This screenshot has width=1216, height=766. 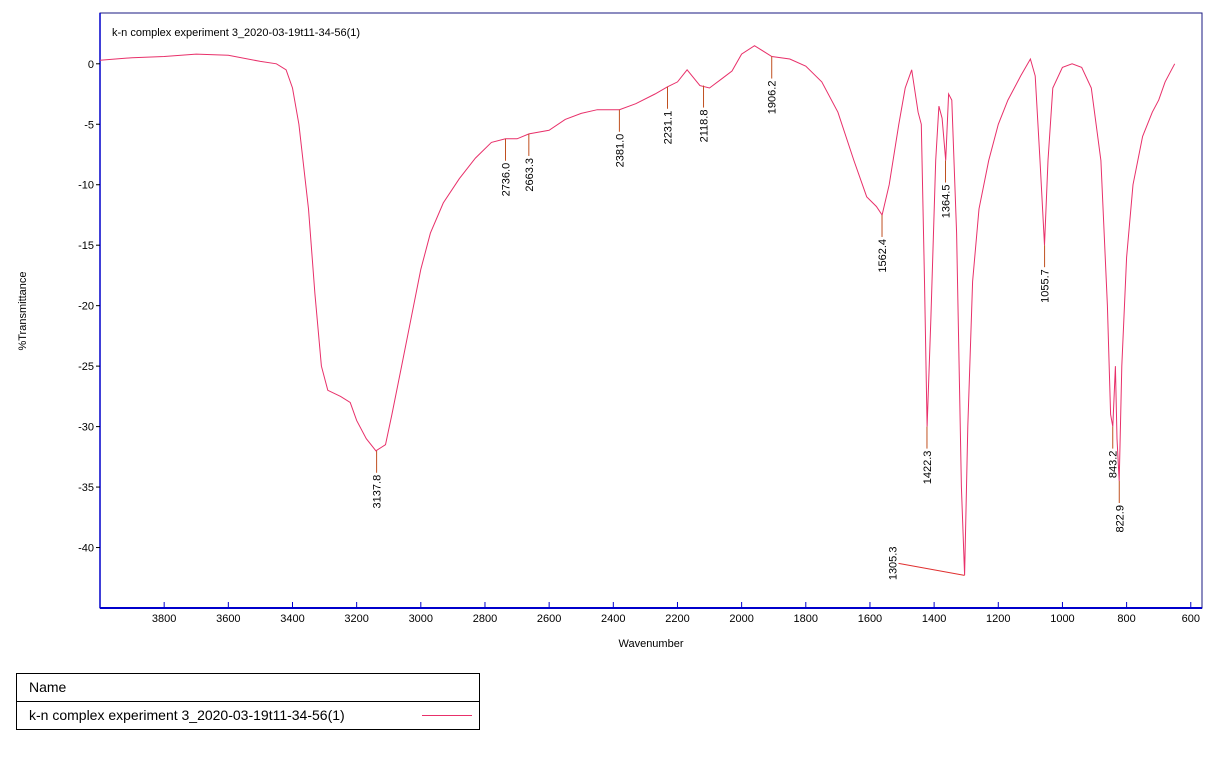 What do you see at coordinates (998, 619) in the screenshot?
I see `x-tick-label: 1200` at bounding box center [998, 619].